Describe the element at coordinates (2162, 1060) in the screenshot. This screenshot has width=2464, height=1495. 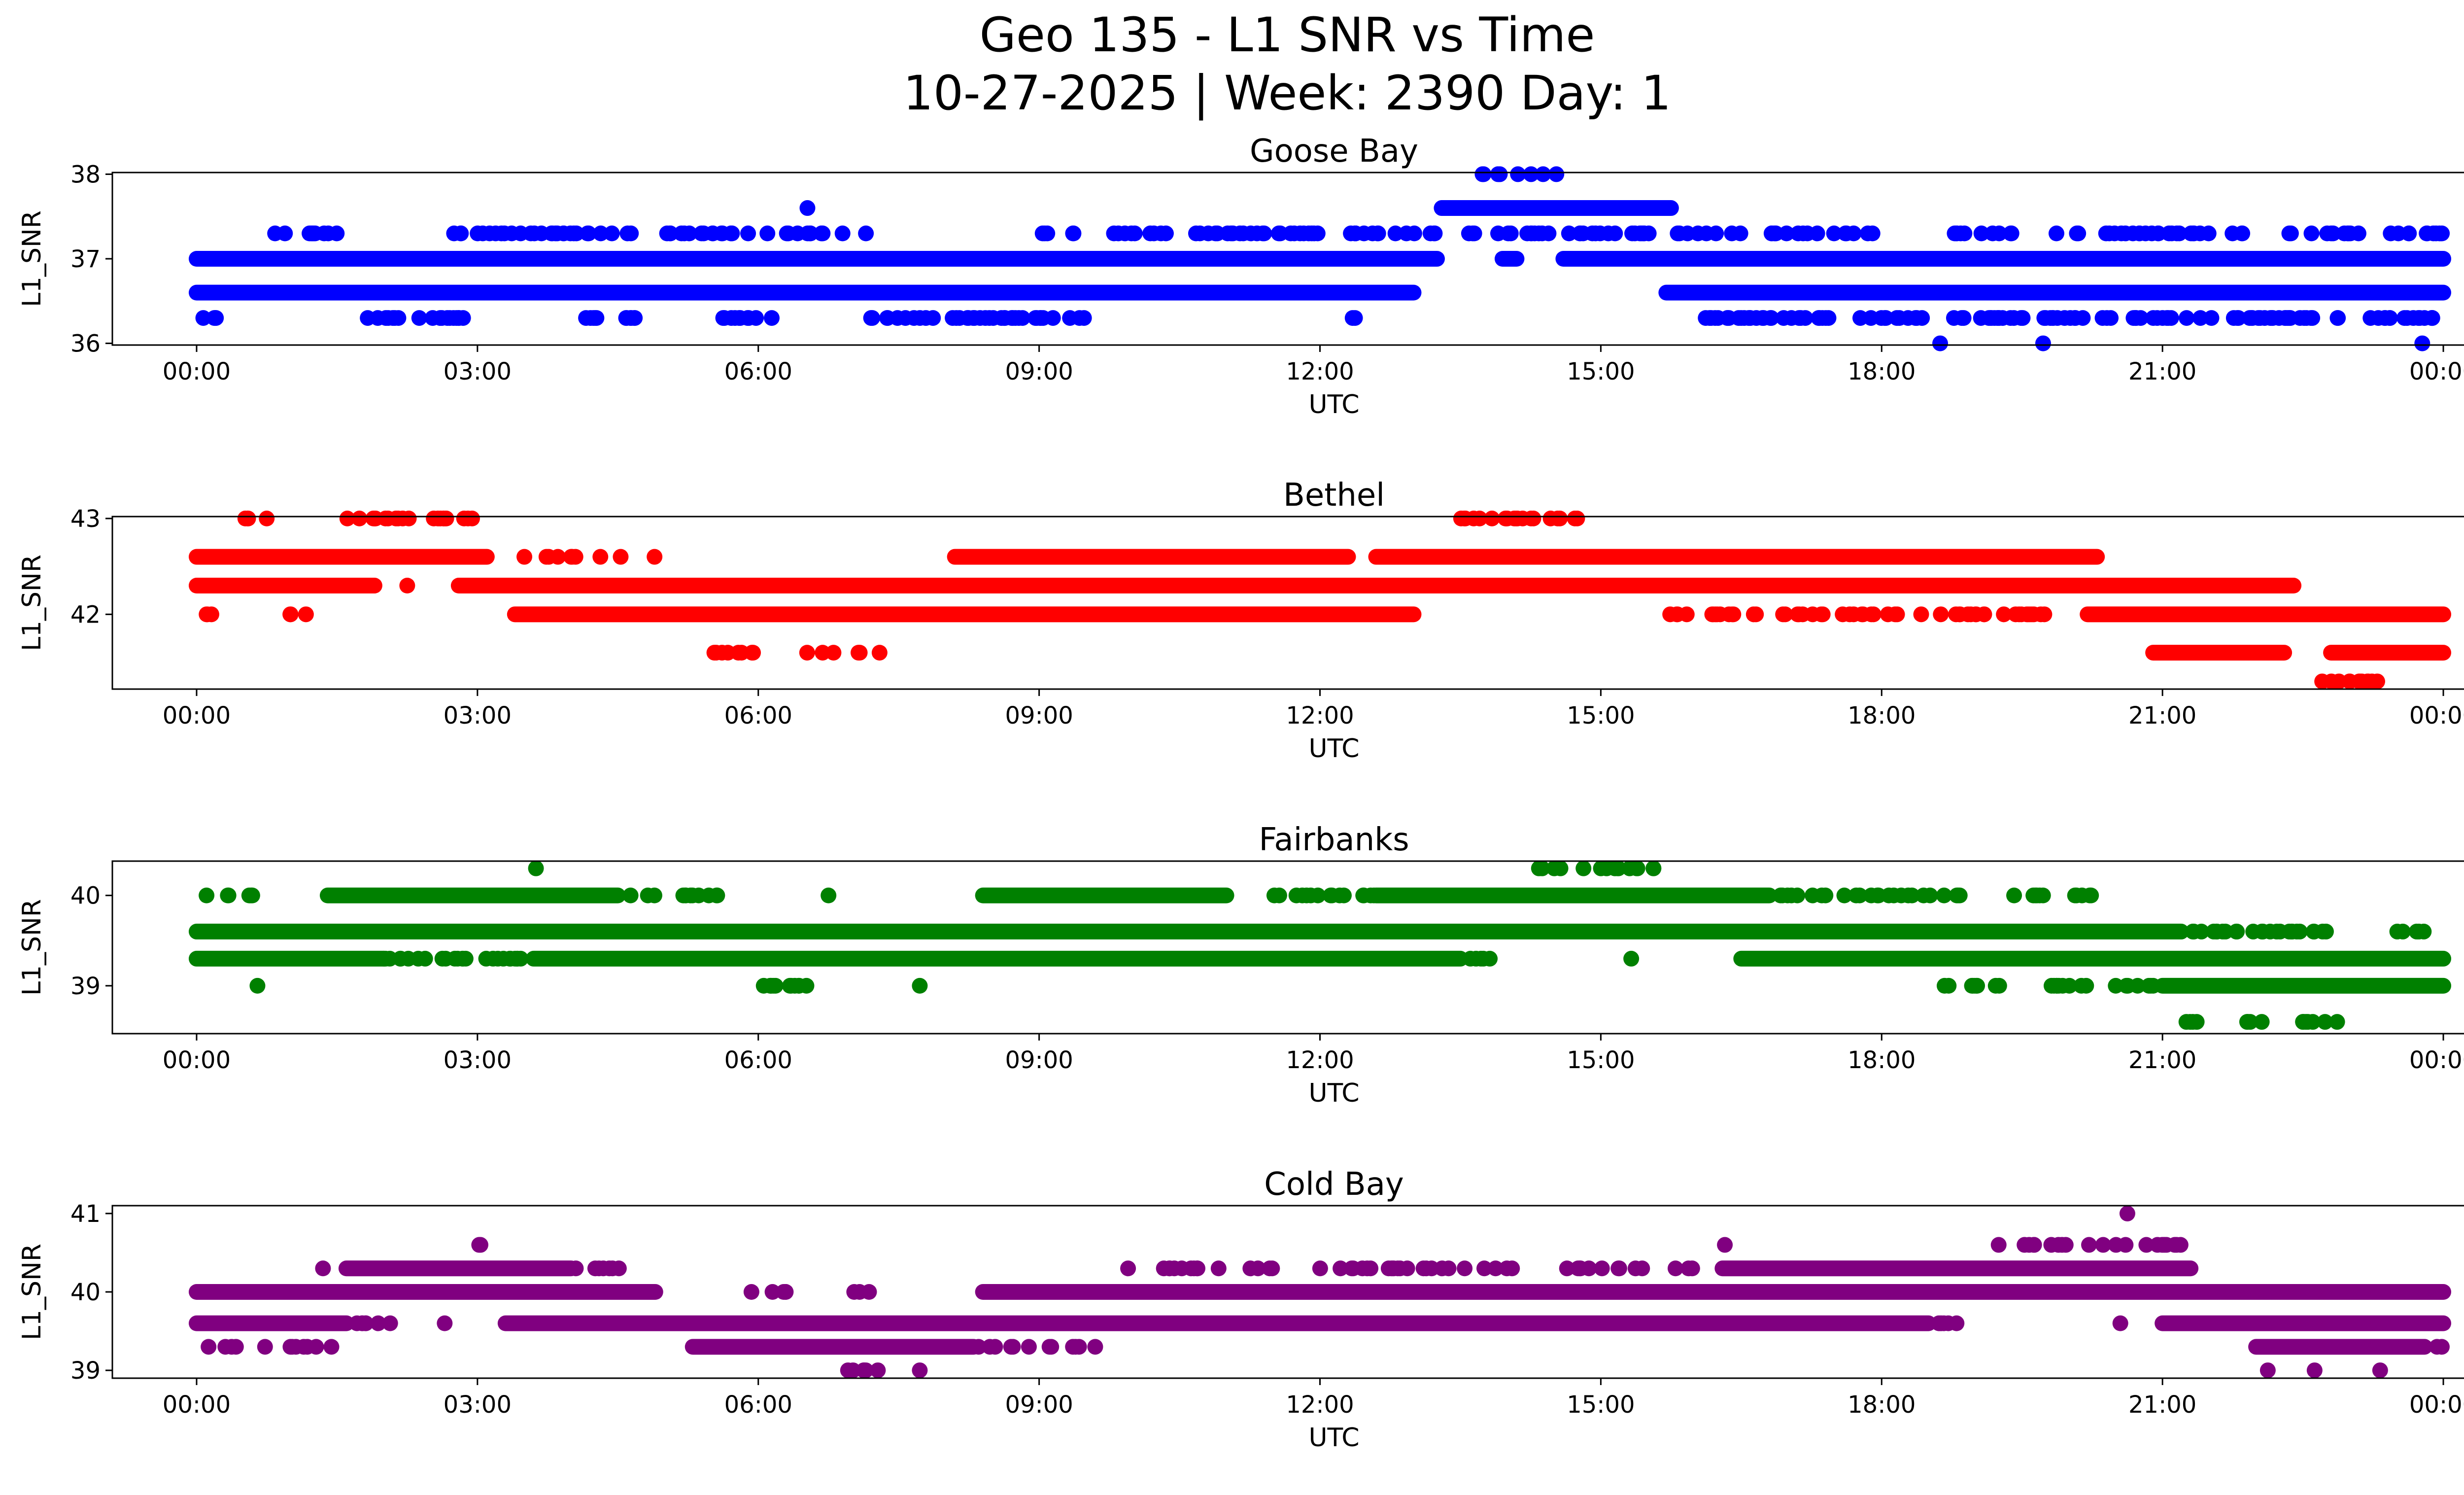
I see `x-tick-label: 21:00` at that location.